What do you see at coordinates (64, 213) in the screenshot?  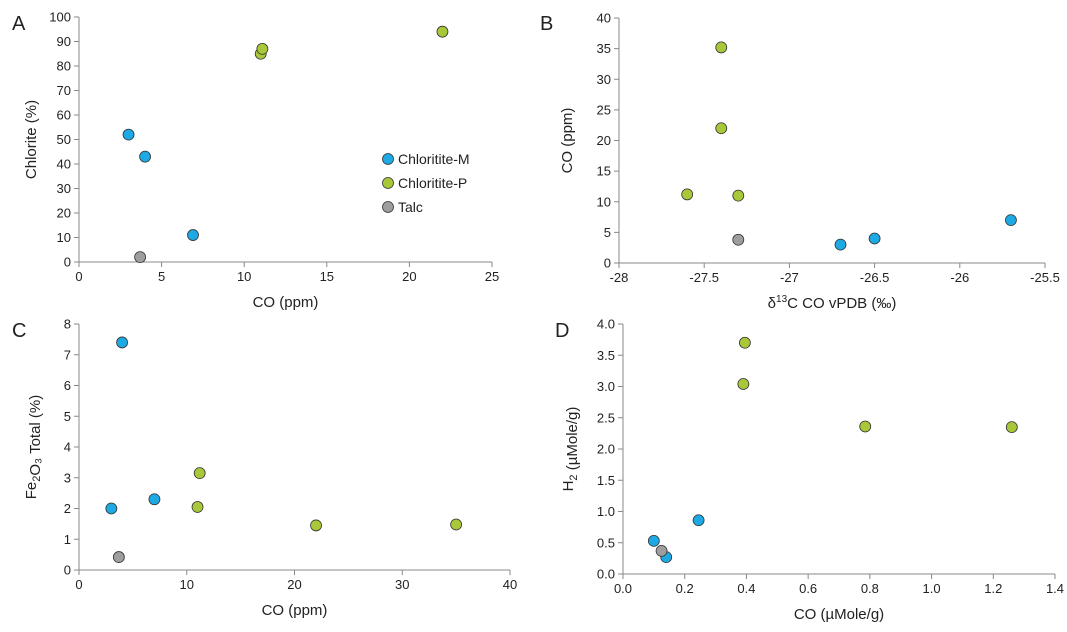 I see `y-tick-label-a: 20` at bounding box center [64, 213].